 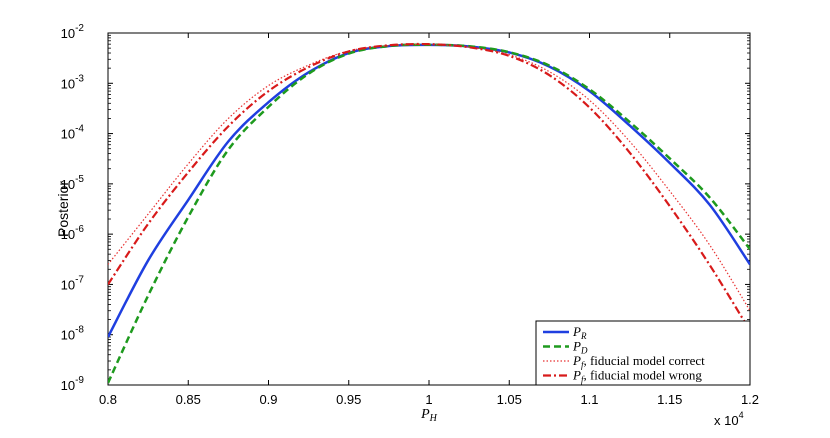 I want to click on y-tick-label: 10⁻⁶, so click(x=73, y=233).